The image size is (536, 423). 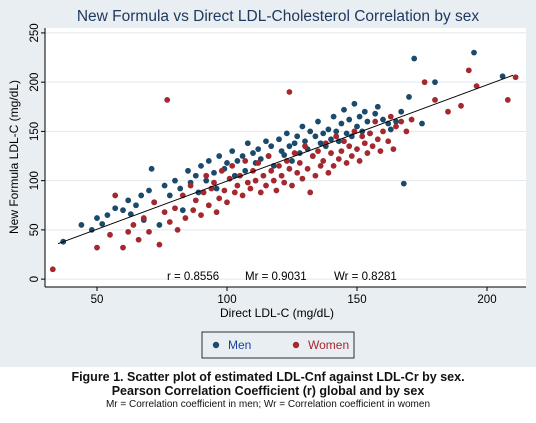 I want to click on y-tick-label: 200, so click(x=35, y=82).